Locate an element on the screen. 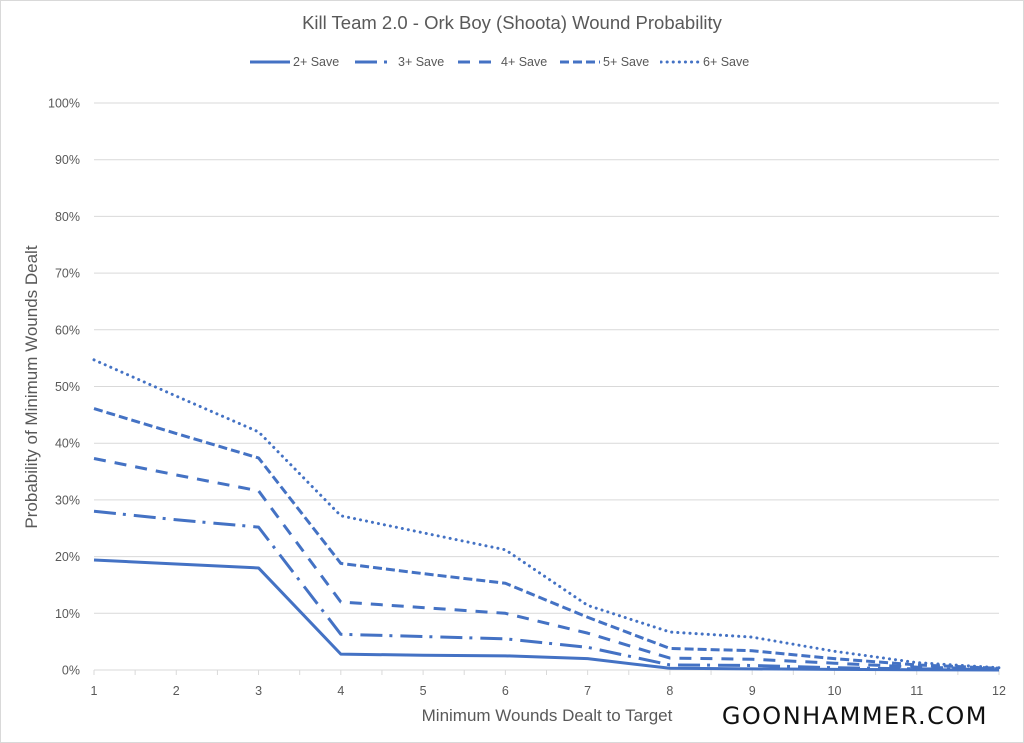  x-tick-label: 5 is located at coordinates (423, 691).